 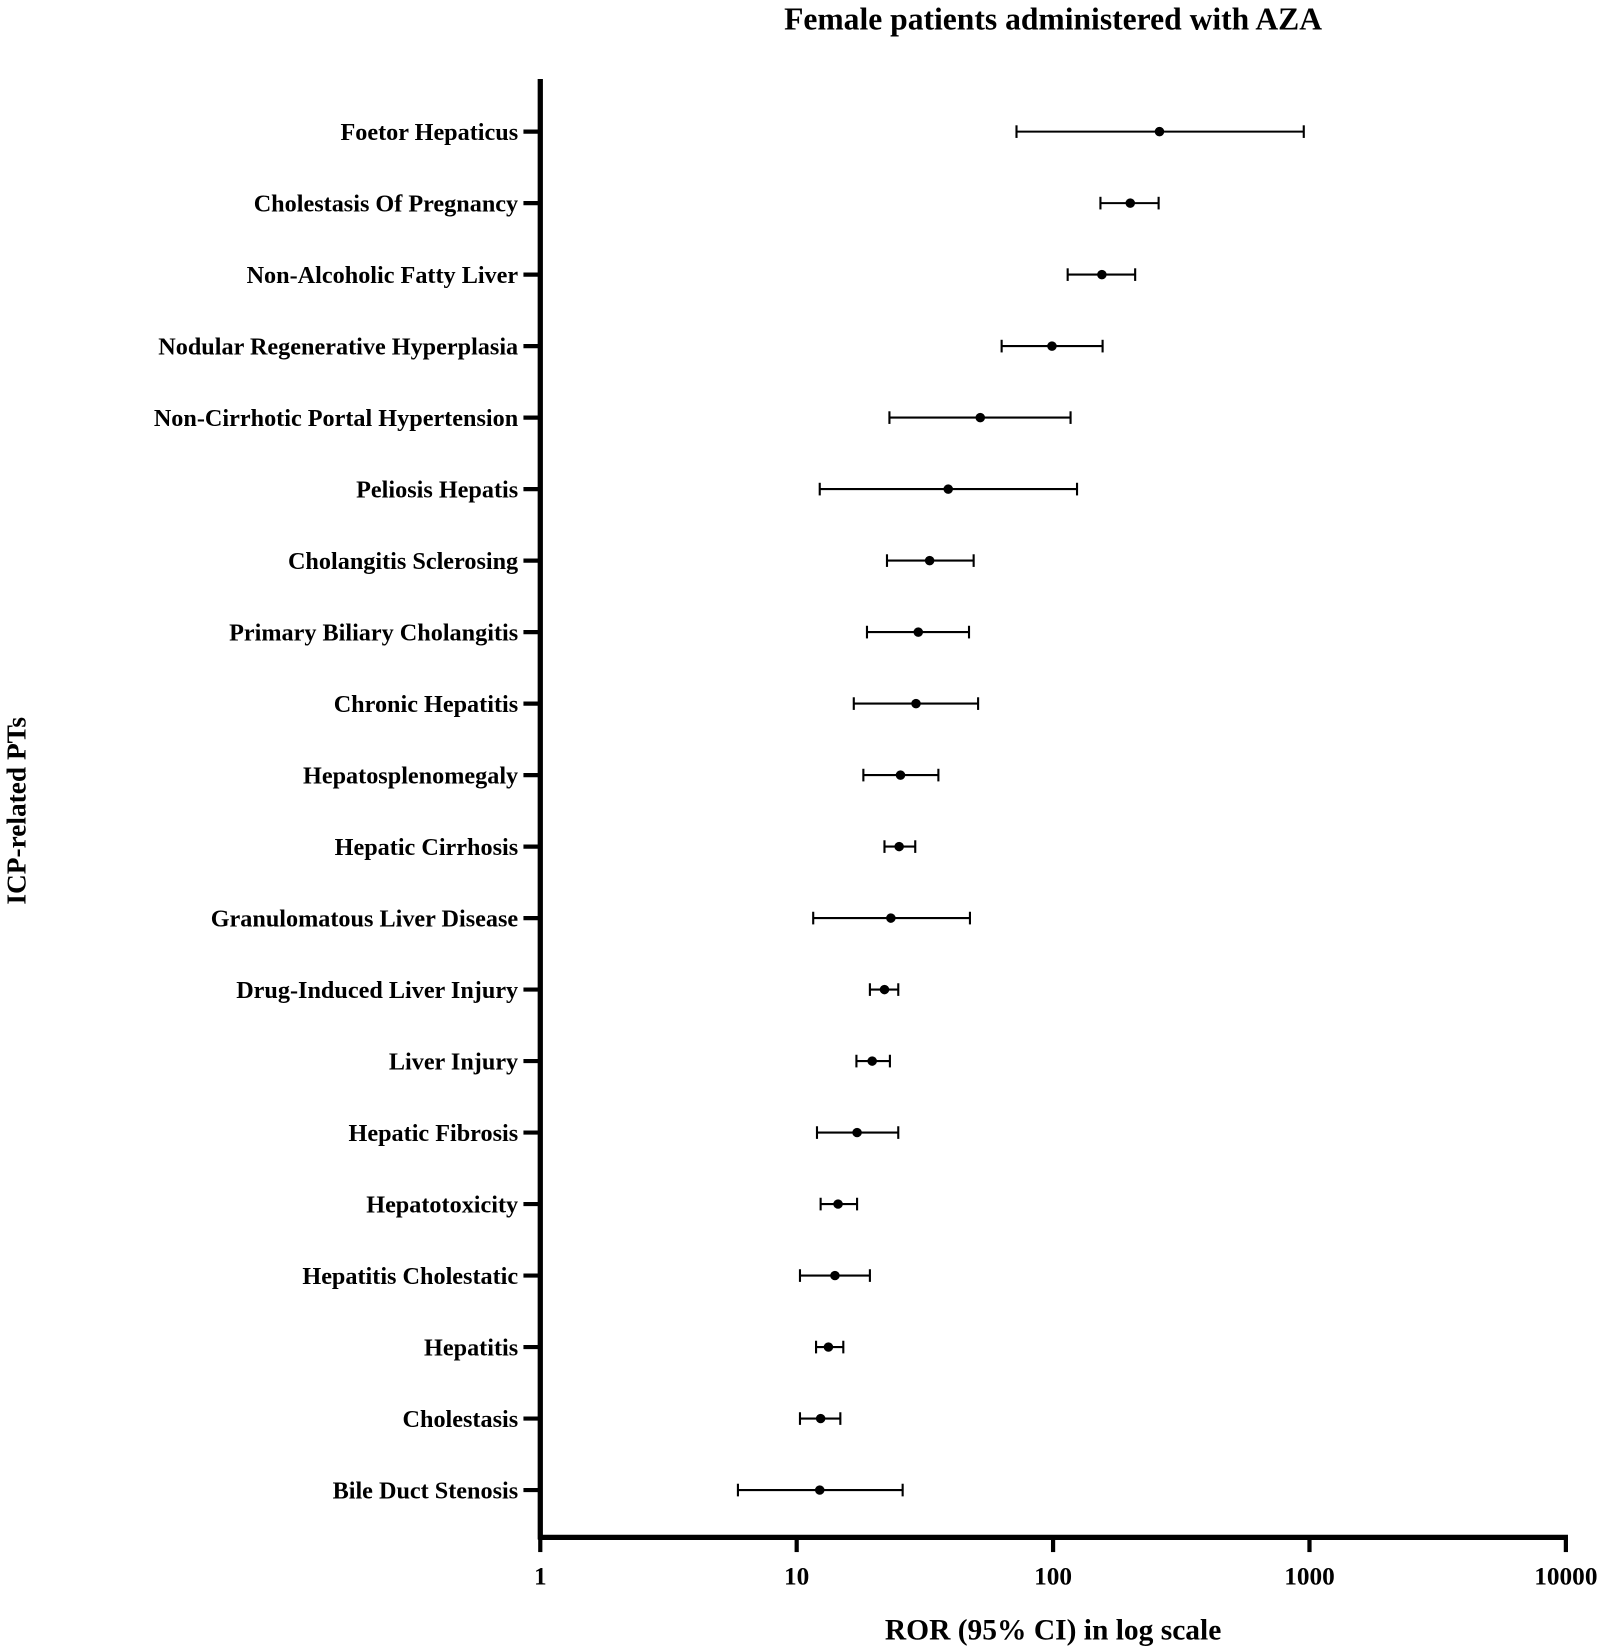 I want to click on forest-row: Hepatotoxicity, so click(x=612, y=1204).